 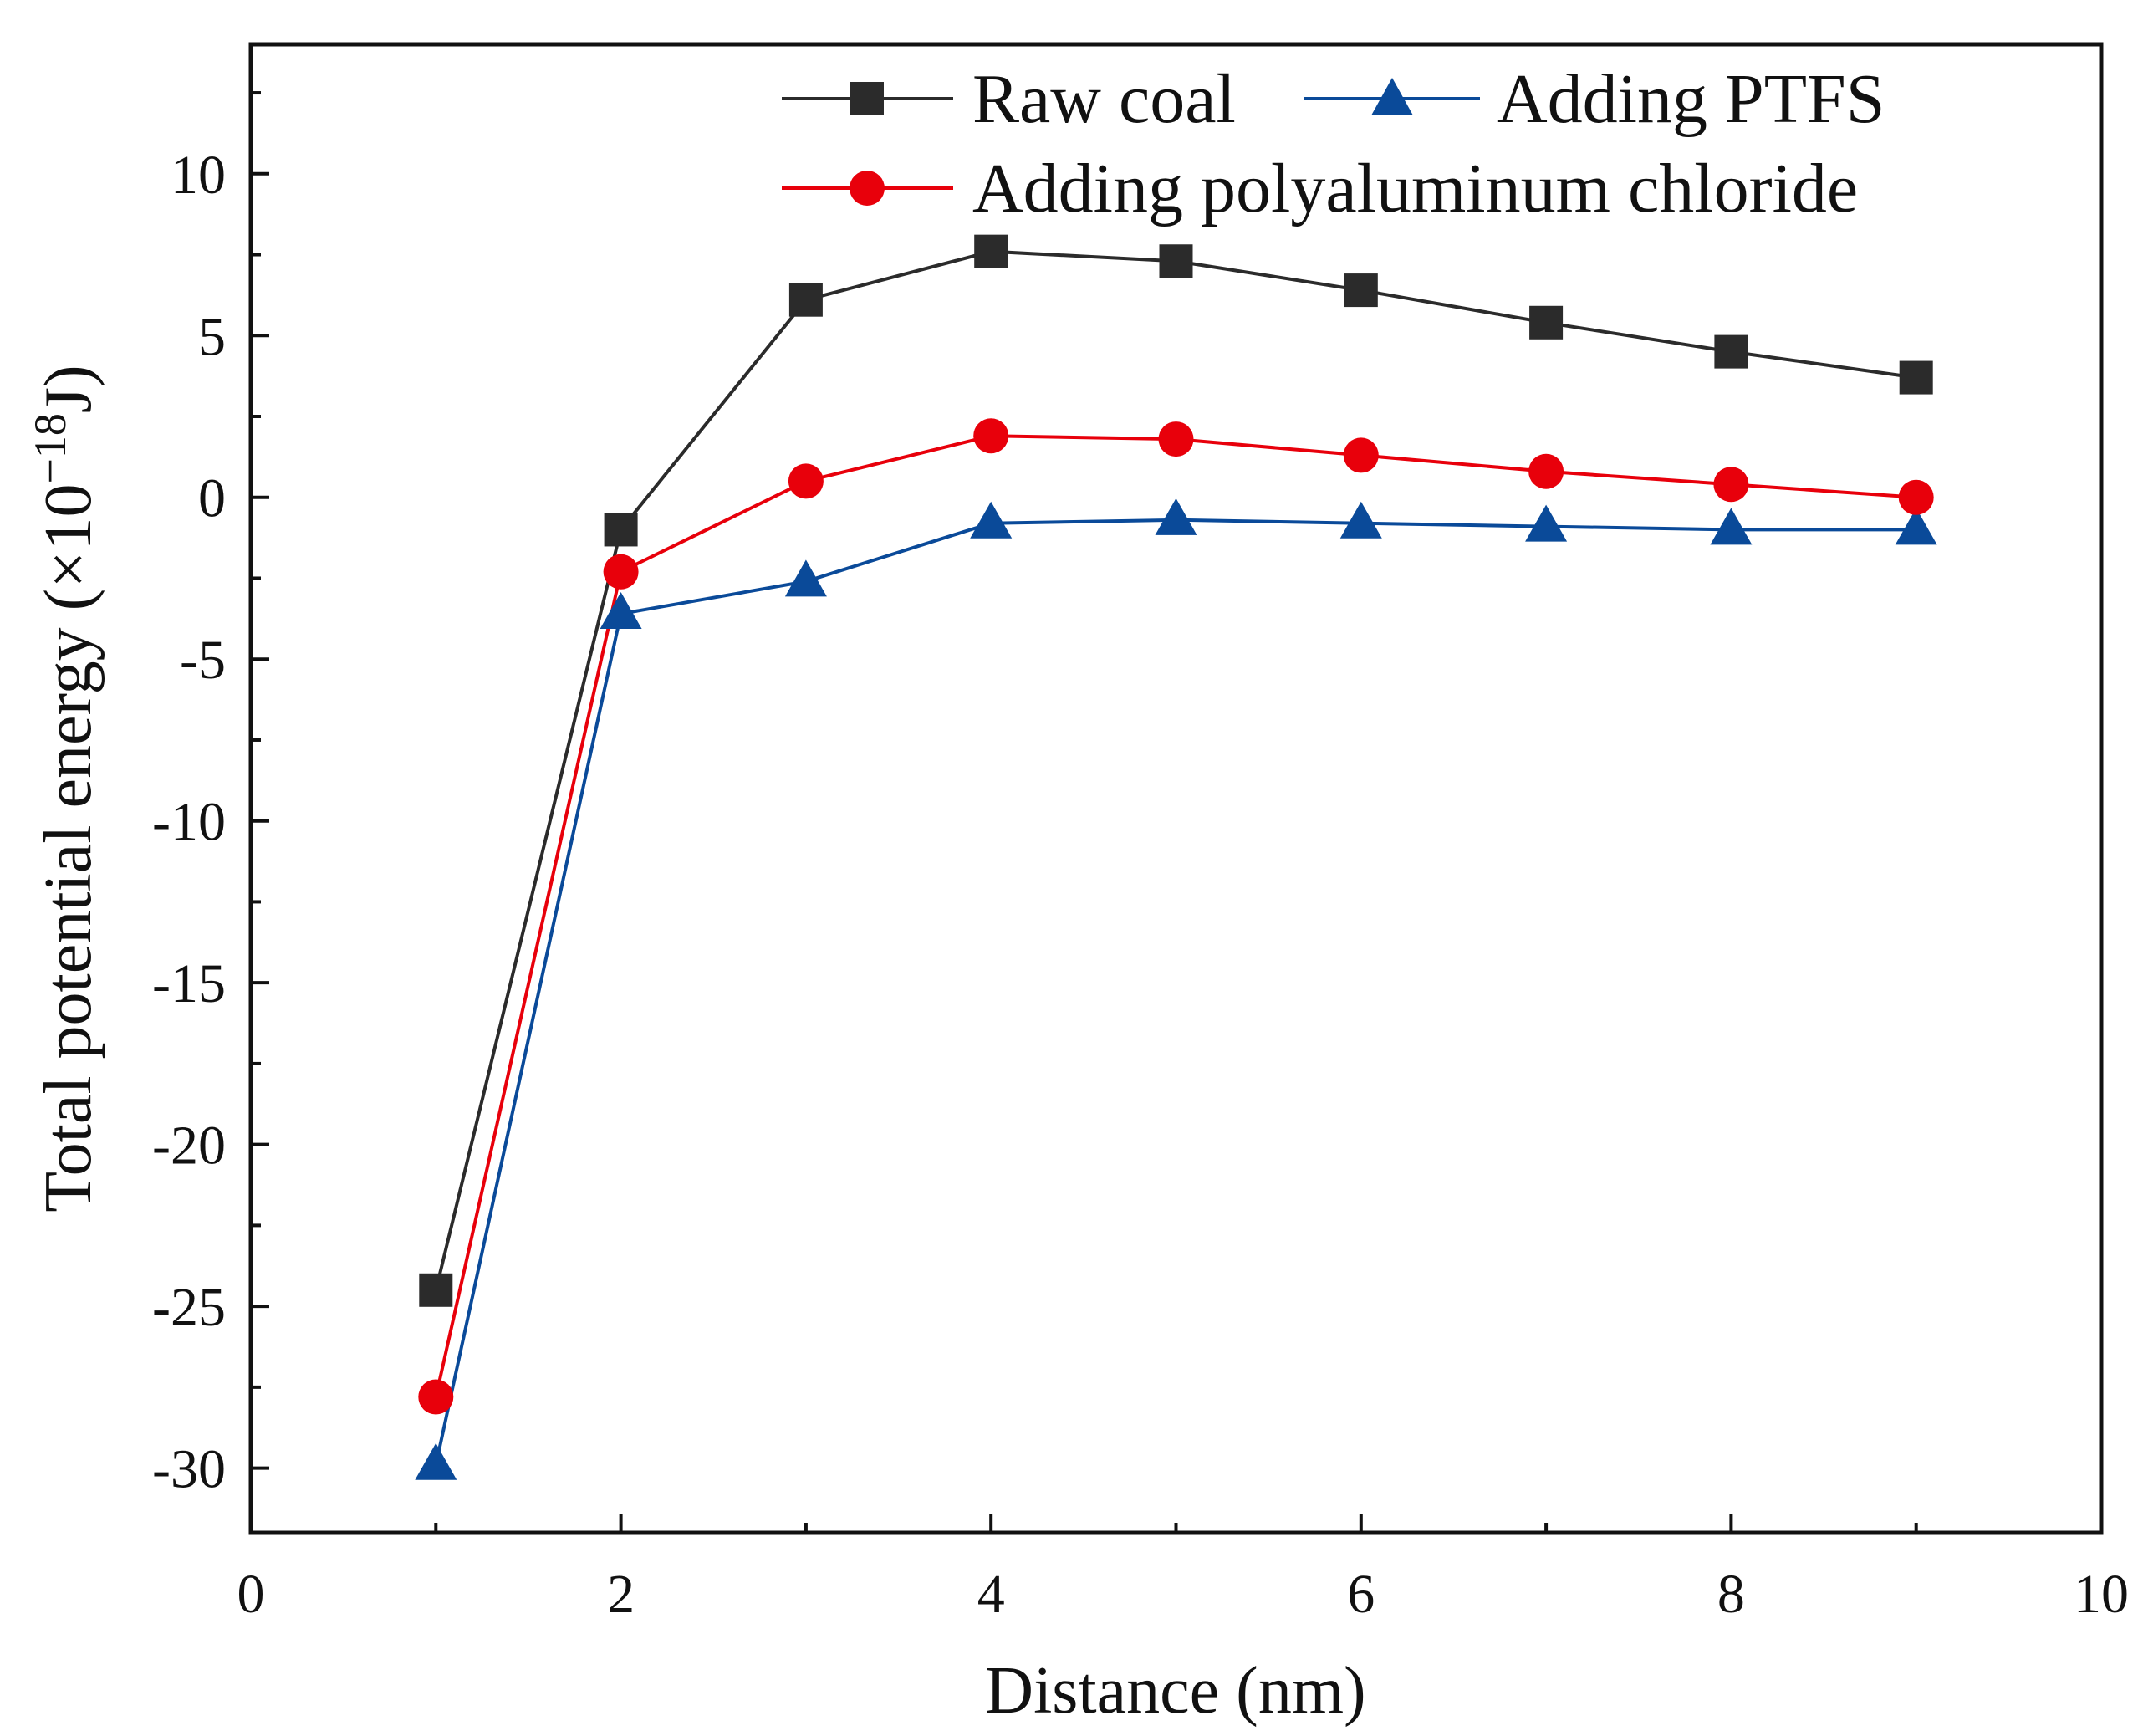 I want to click on legend-marker-adding-polyaluminum-chloride, so click(x=867, y=188).